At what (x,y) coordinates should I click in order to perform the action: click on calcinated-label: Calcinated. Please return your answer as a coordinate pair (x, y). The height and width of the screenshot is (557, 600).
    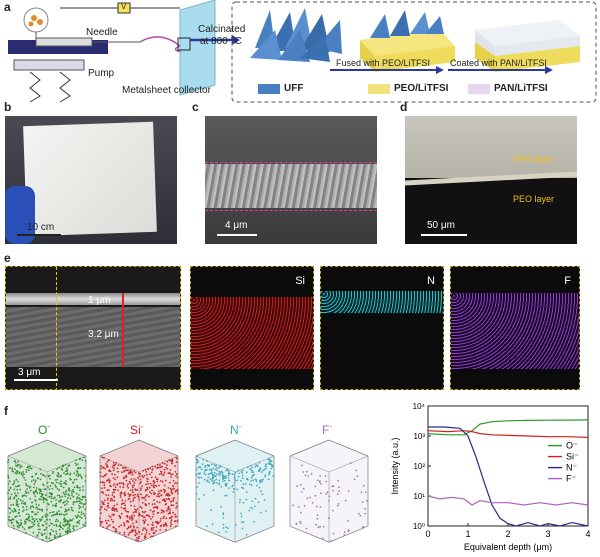
    Looking at the image, I should click on (222, 29).